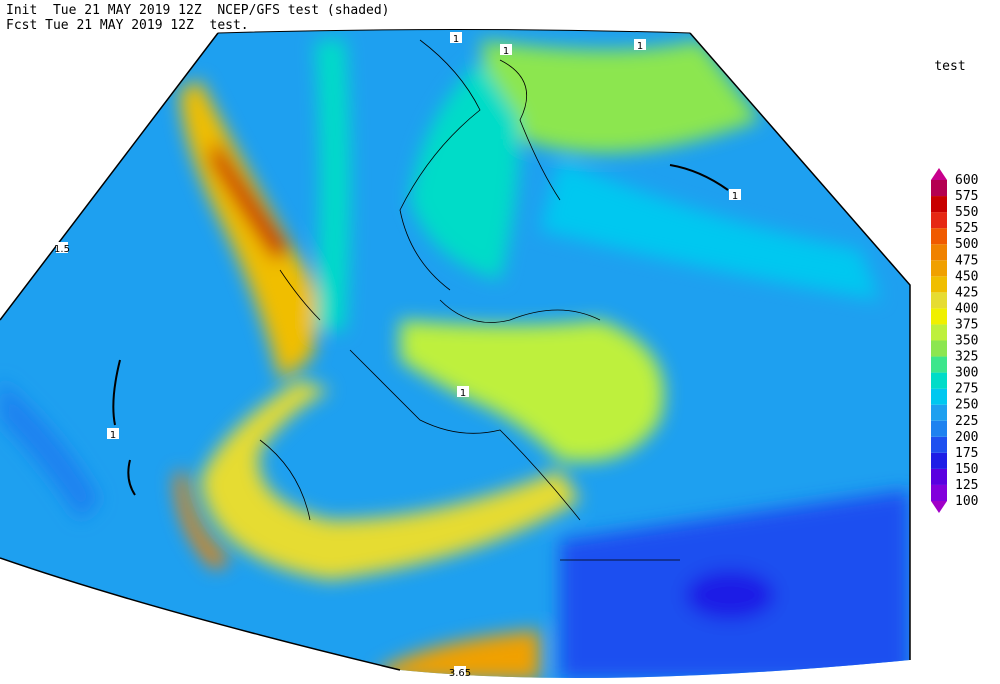 The image size is (1000, 684). What do you see at coordinates (966, 308) in the screenshot?
I see `colorbar-label: 400` at bounding box center [966, 308].